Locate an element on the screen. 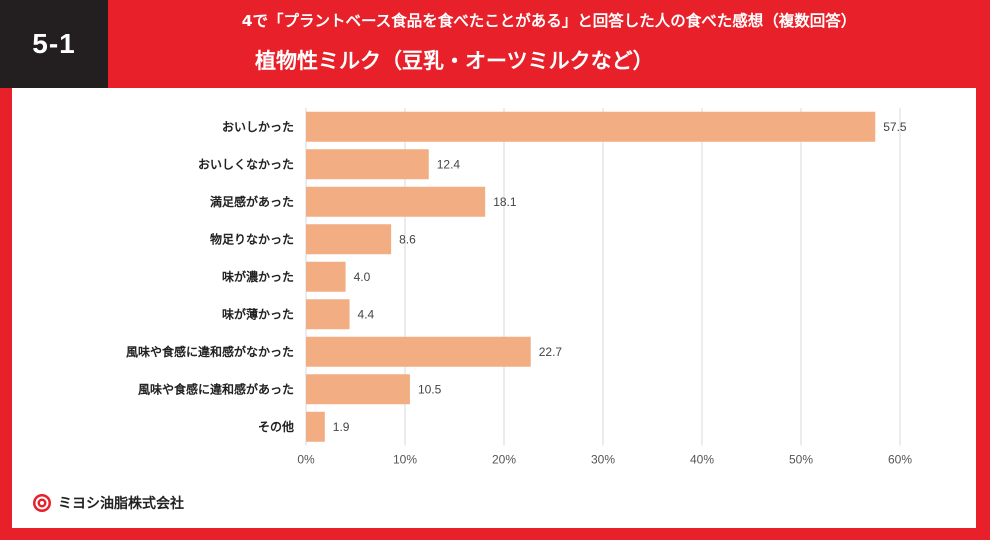 This screenshot has height=540, width=990. x-tick-label: 30% is located at coordinates (603, 460).